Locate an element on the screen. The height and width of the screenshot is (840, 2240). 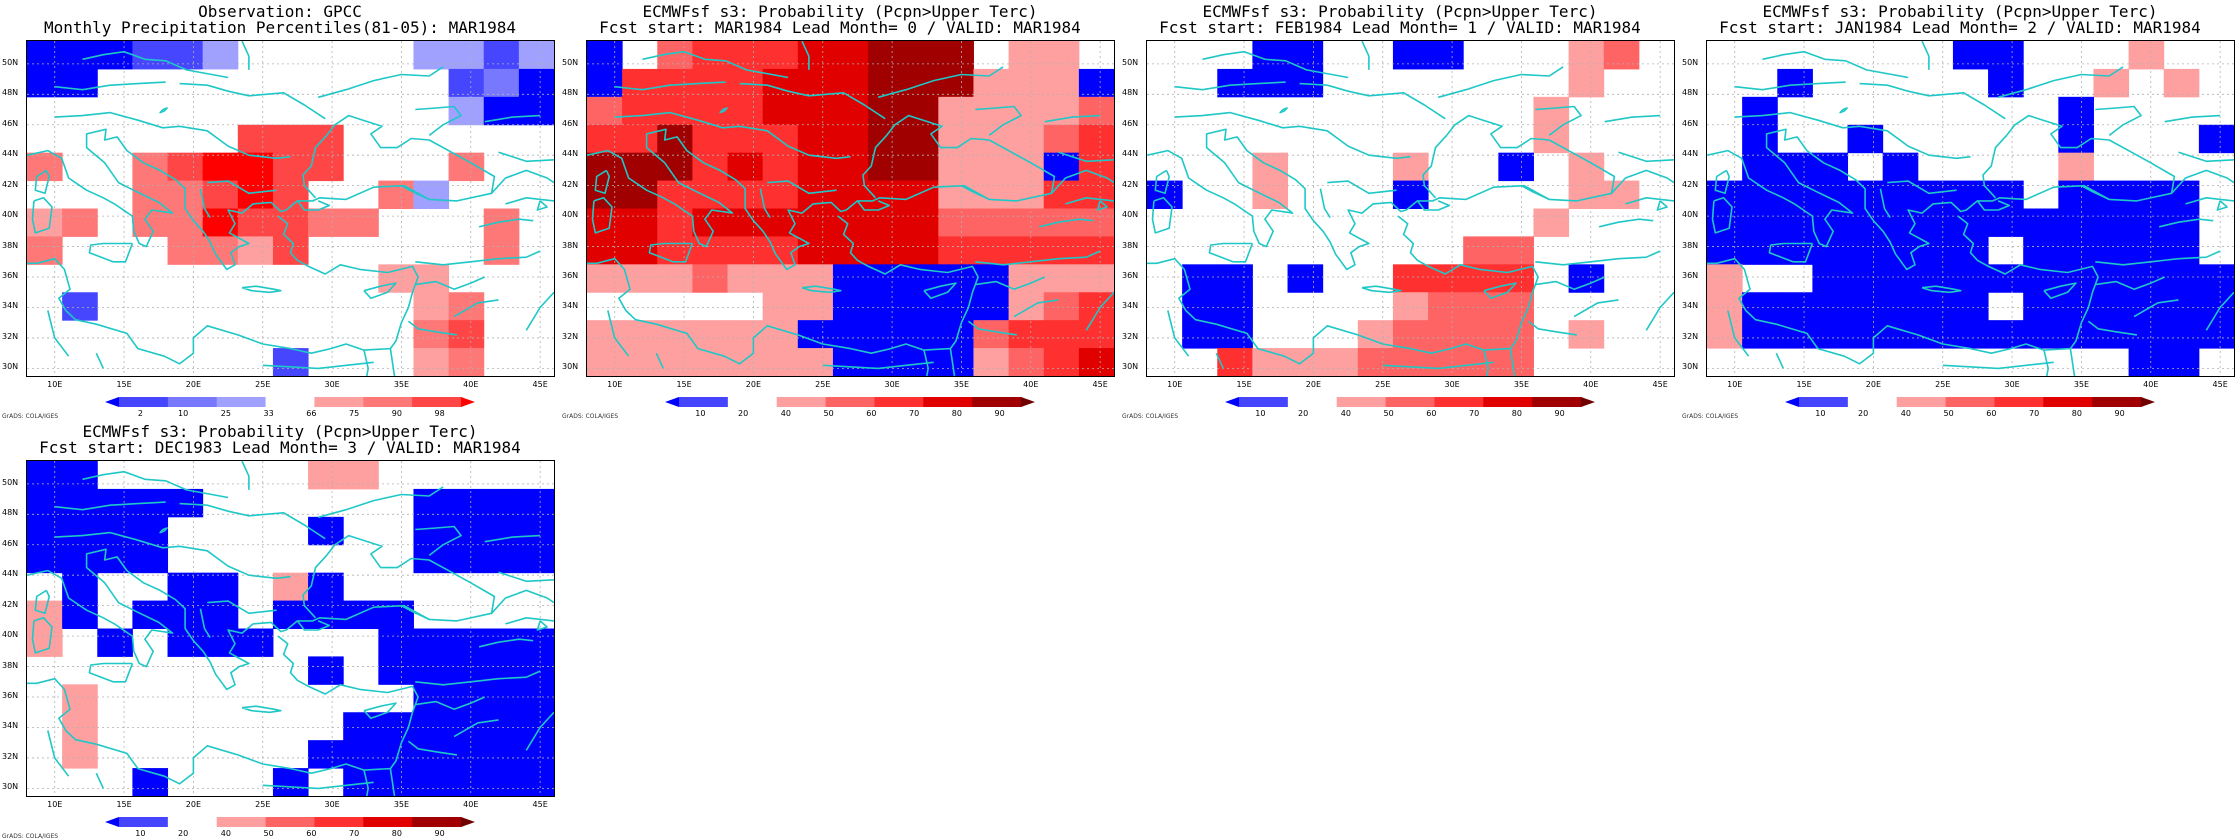
lon-label: 10E is located at coordinates (615, 384).